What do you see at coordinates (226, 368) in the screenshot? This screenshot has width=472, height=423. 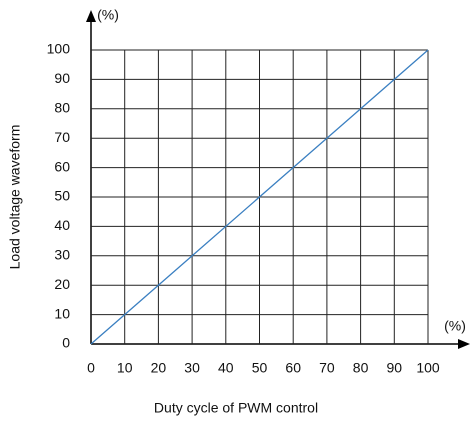 I see `x-tick-label: 40` at bounding box center [226, 368].